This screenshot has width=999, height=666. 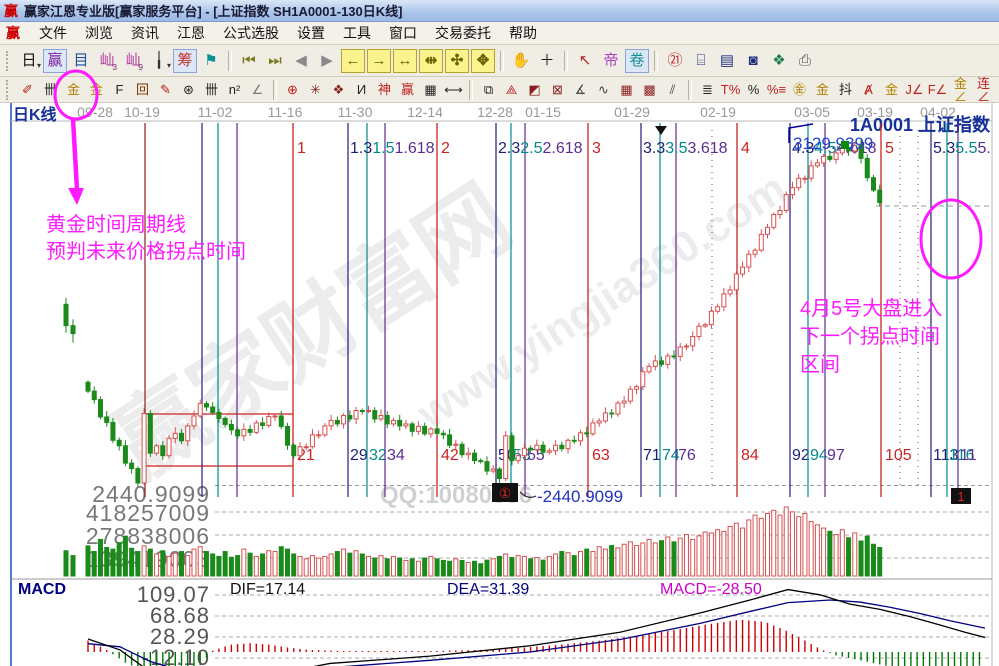 I want to click on shaded-fan-icon: ◩, so click(x=534, y=89).